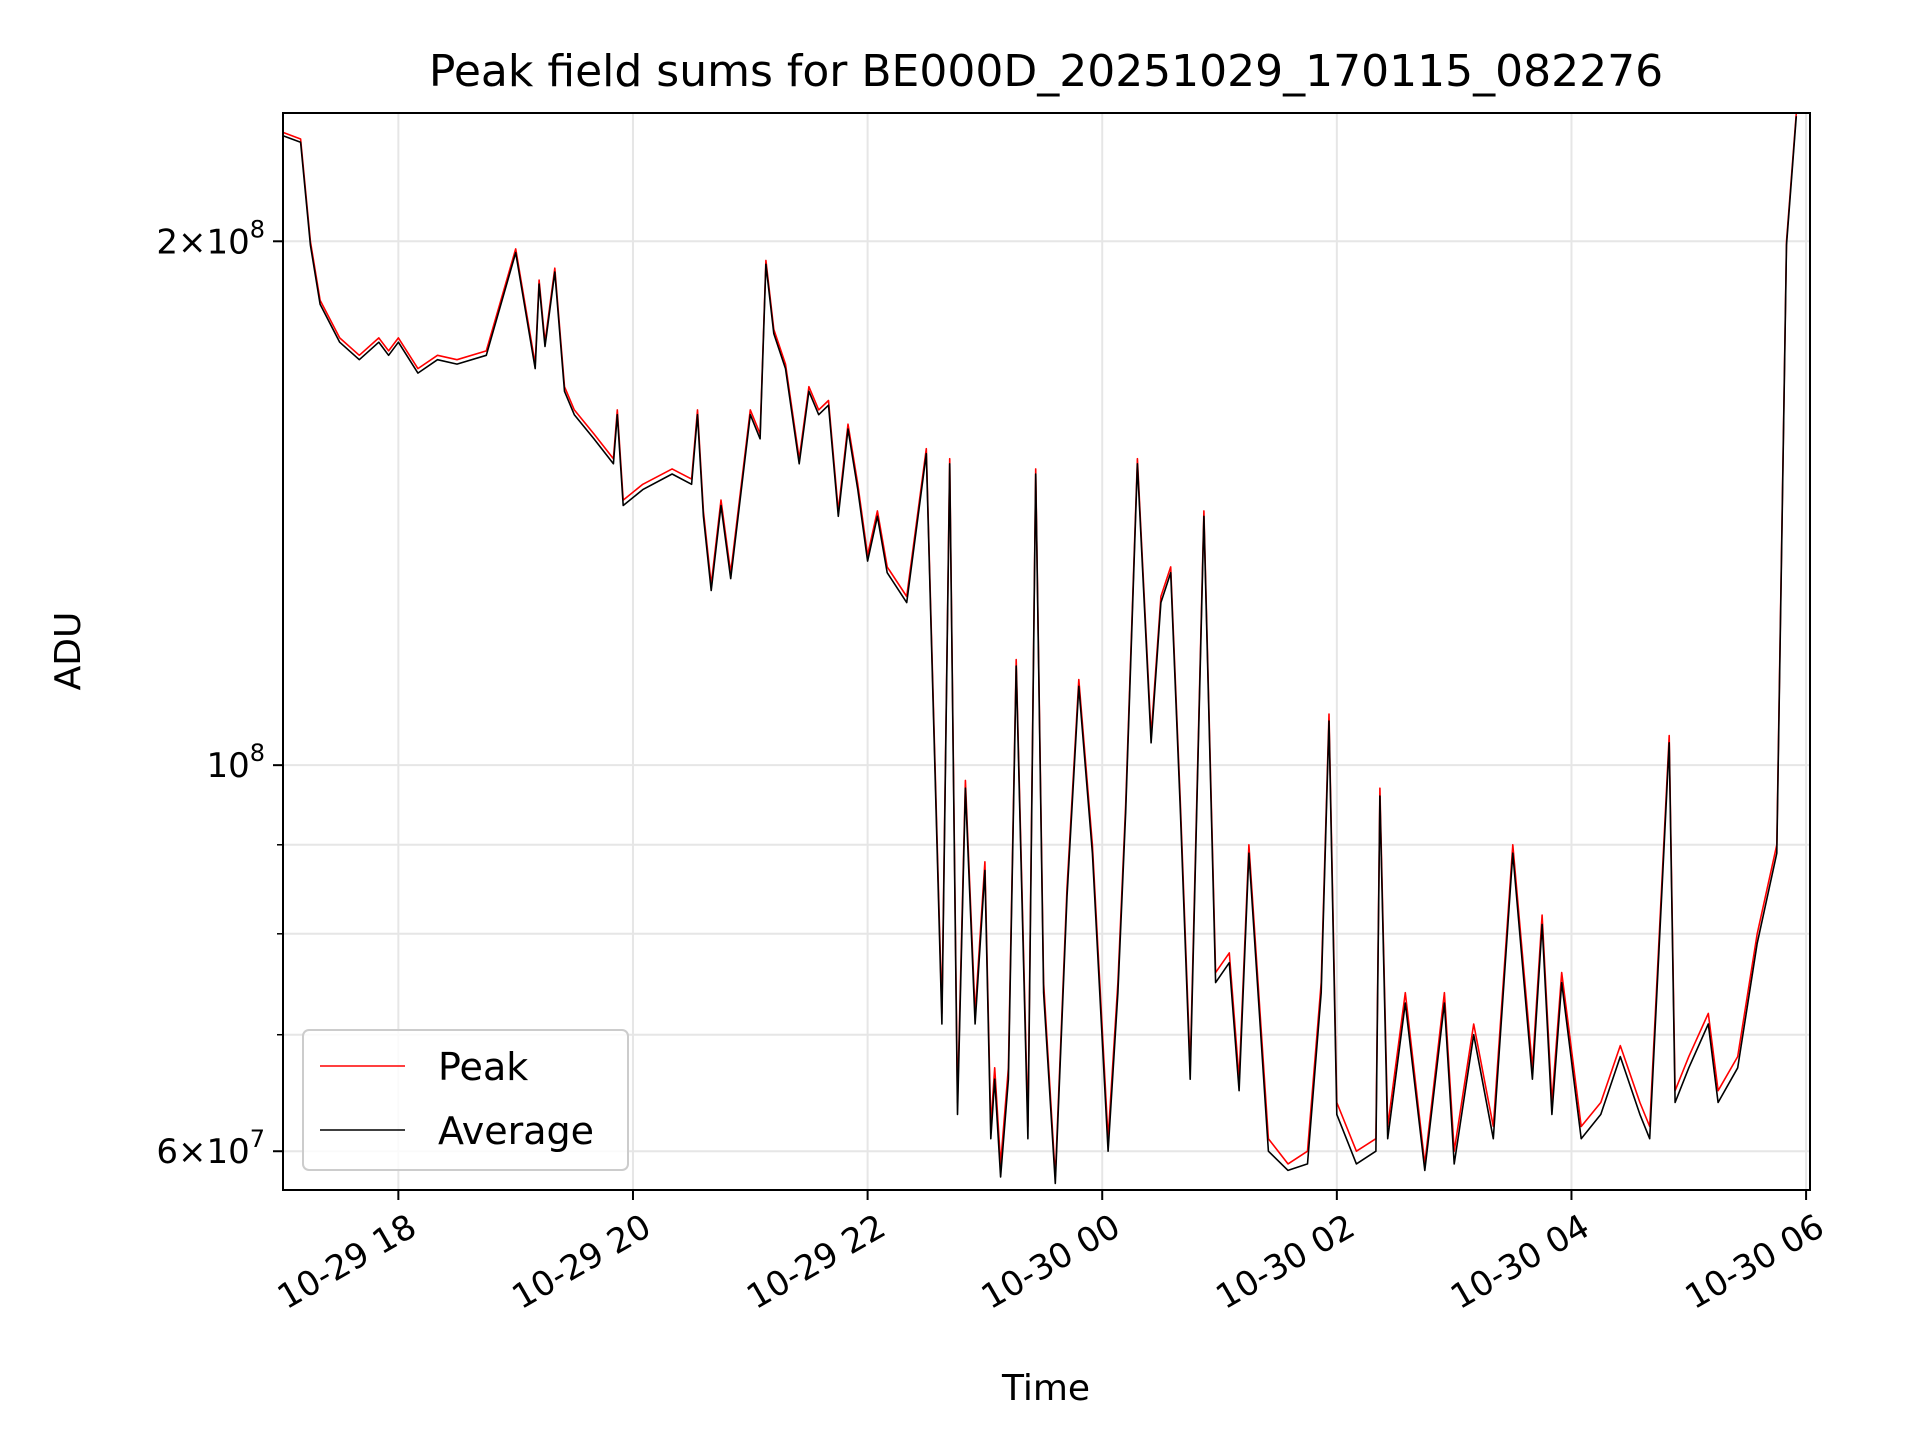 The height and width of the screenshot is (1440, 1920). Describe the element at coordinates (210, 1148) in the screenshot. I see `y-tick-label: 6×107` at that location.